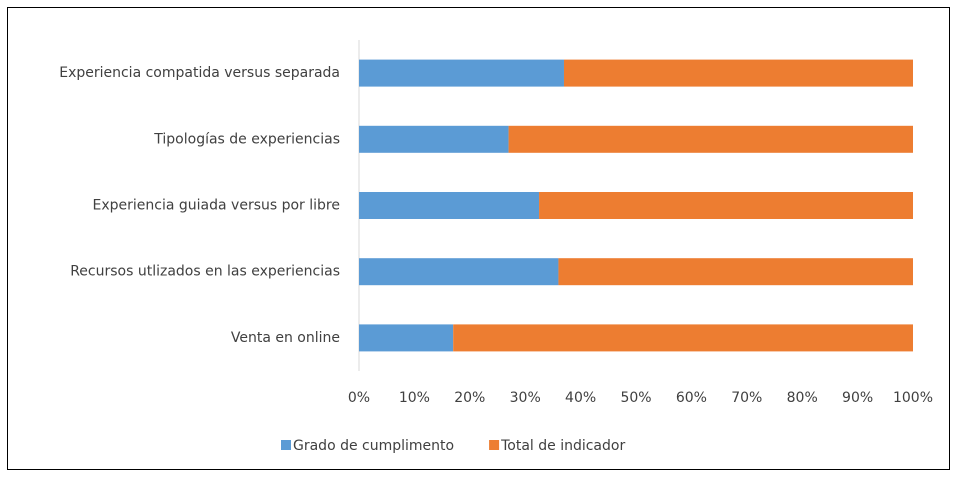 The width and height of the screenshot is (958, 481). What do you see at coordinates (469, 398) in the screenshot?
I see `x-tick-label: 20%` at bounding box center [469, 398].